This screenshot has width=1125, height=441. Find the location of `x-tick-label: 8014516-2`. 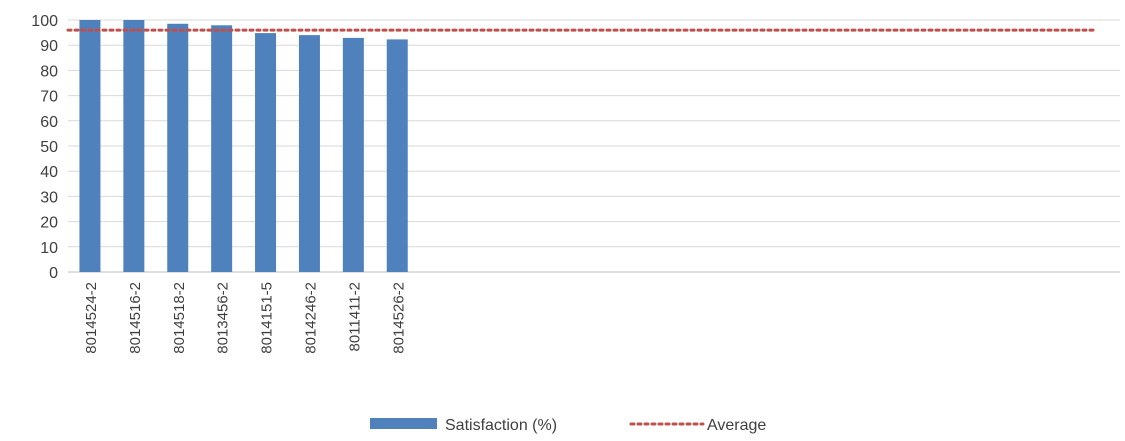

x-tick-label: 8014516-2 is located at coordinates (135, 318).